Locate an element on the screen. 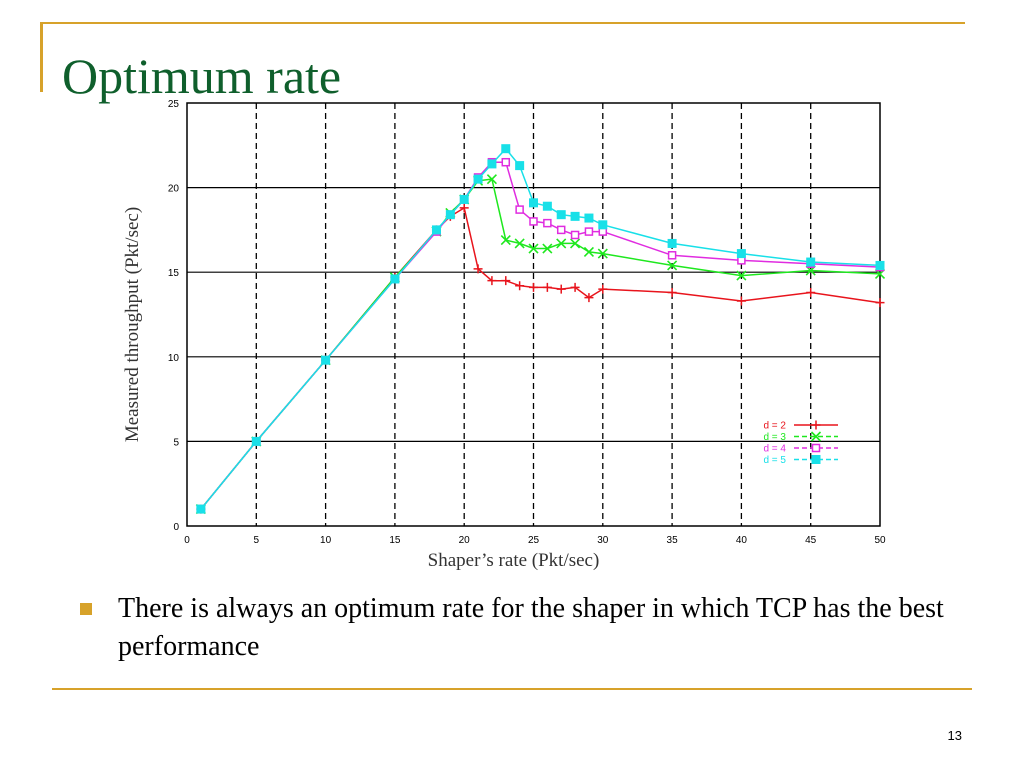 The height and width of the screenshot is (768, 1024). x-tick-label: 0 is located at coordinates (187, 540).